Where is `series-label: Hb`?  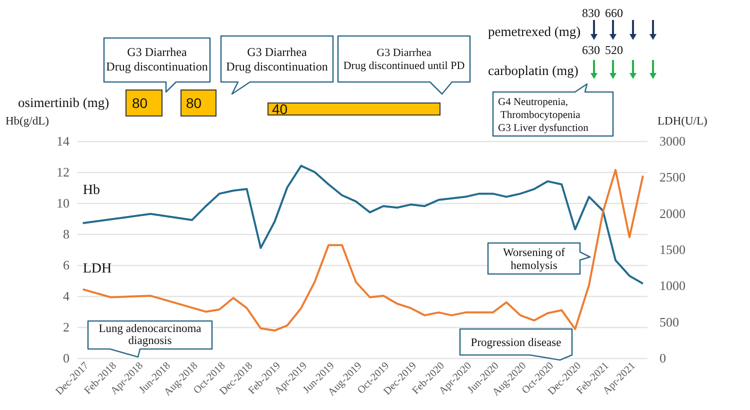 series-label: Hb is located at coordinates (91, 190).